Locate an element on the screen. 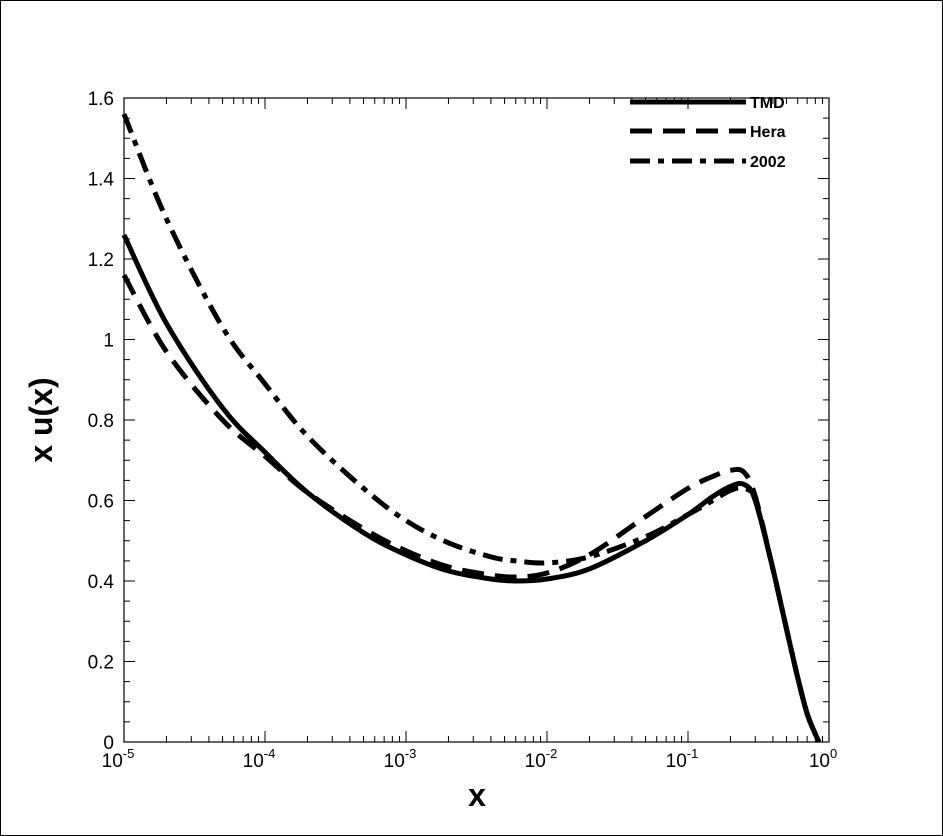 Image resolution: width=943 pixels, height=836 pixels. legend-label: Hera is located at coordinates (768, 132).